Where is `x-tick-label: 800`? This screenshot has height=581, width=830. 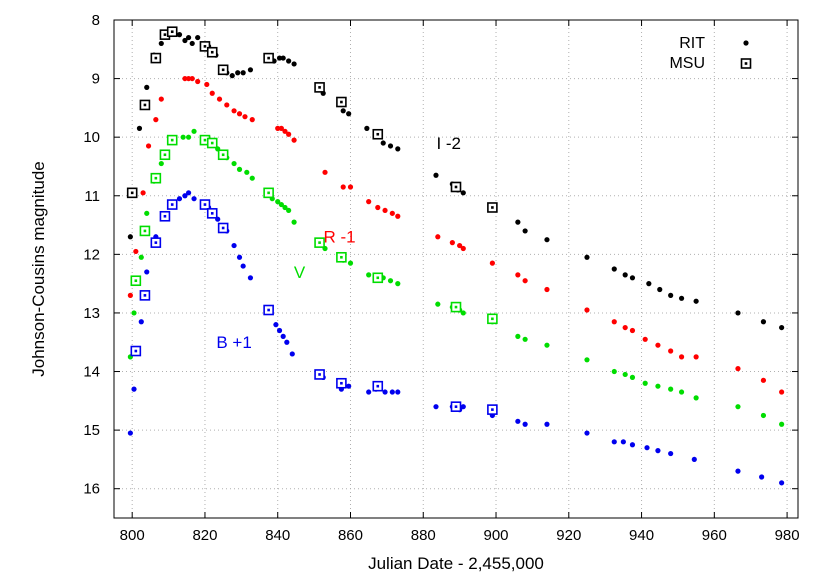
x-tick-label: 800 is located at coordinates (132, 535).